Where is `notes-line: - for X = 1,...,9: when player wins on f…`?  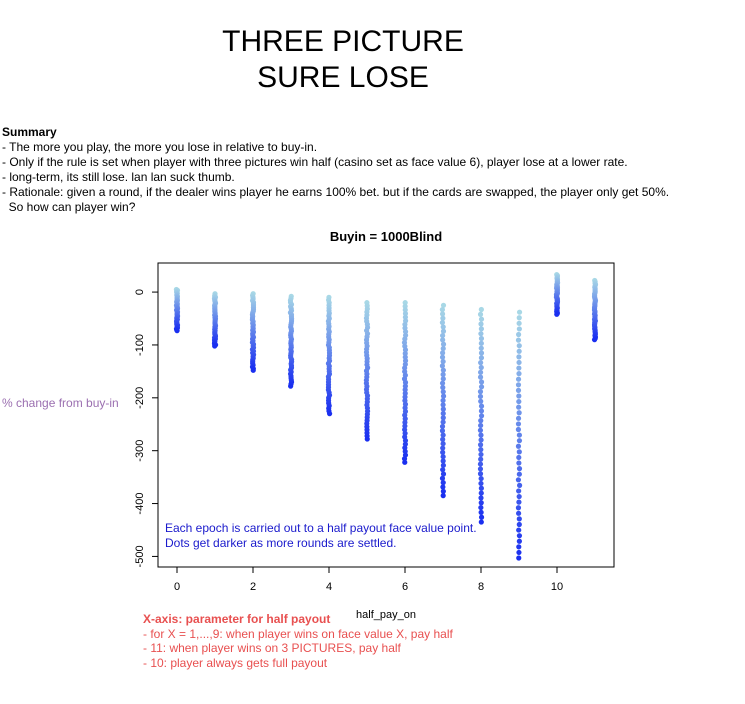
notes-line: - for X = 1,...,9: when player wins on f… is located at coordinates (298, 633).